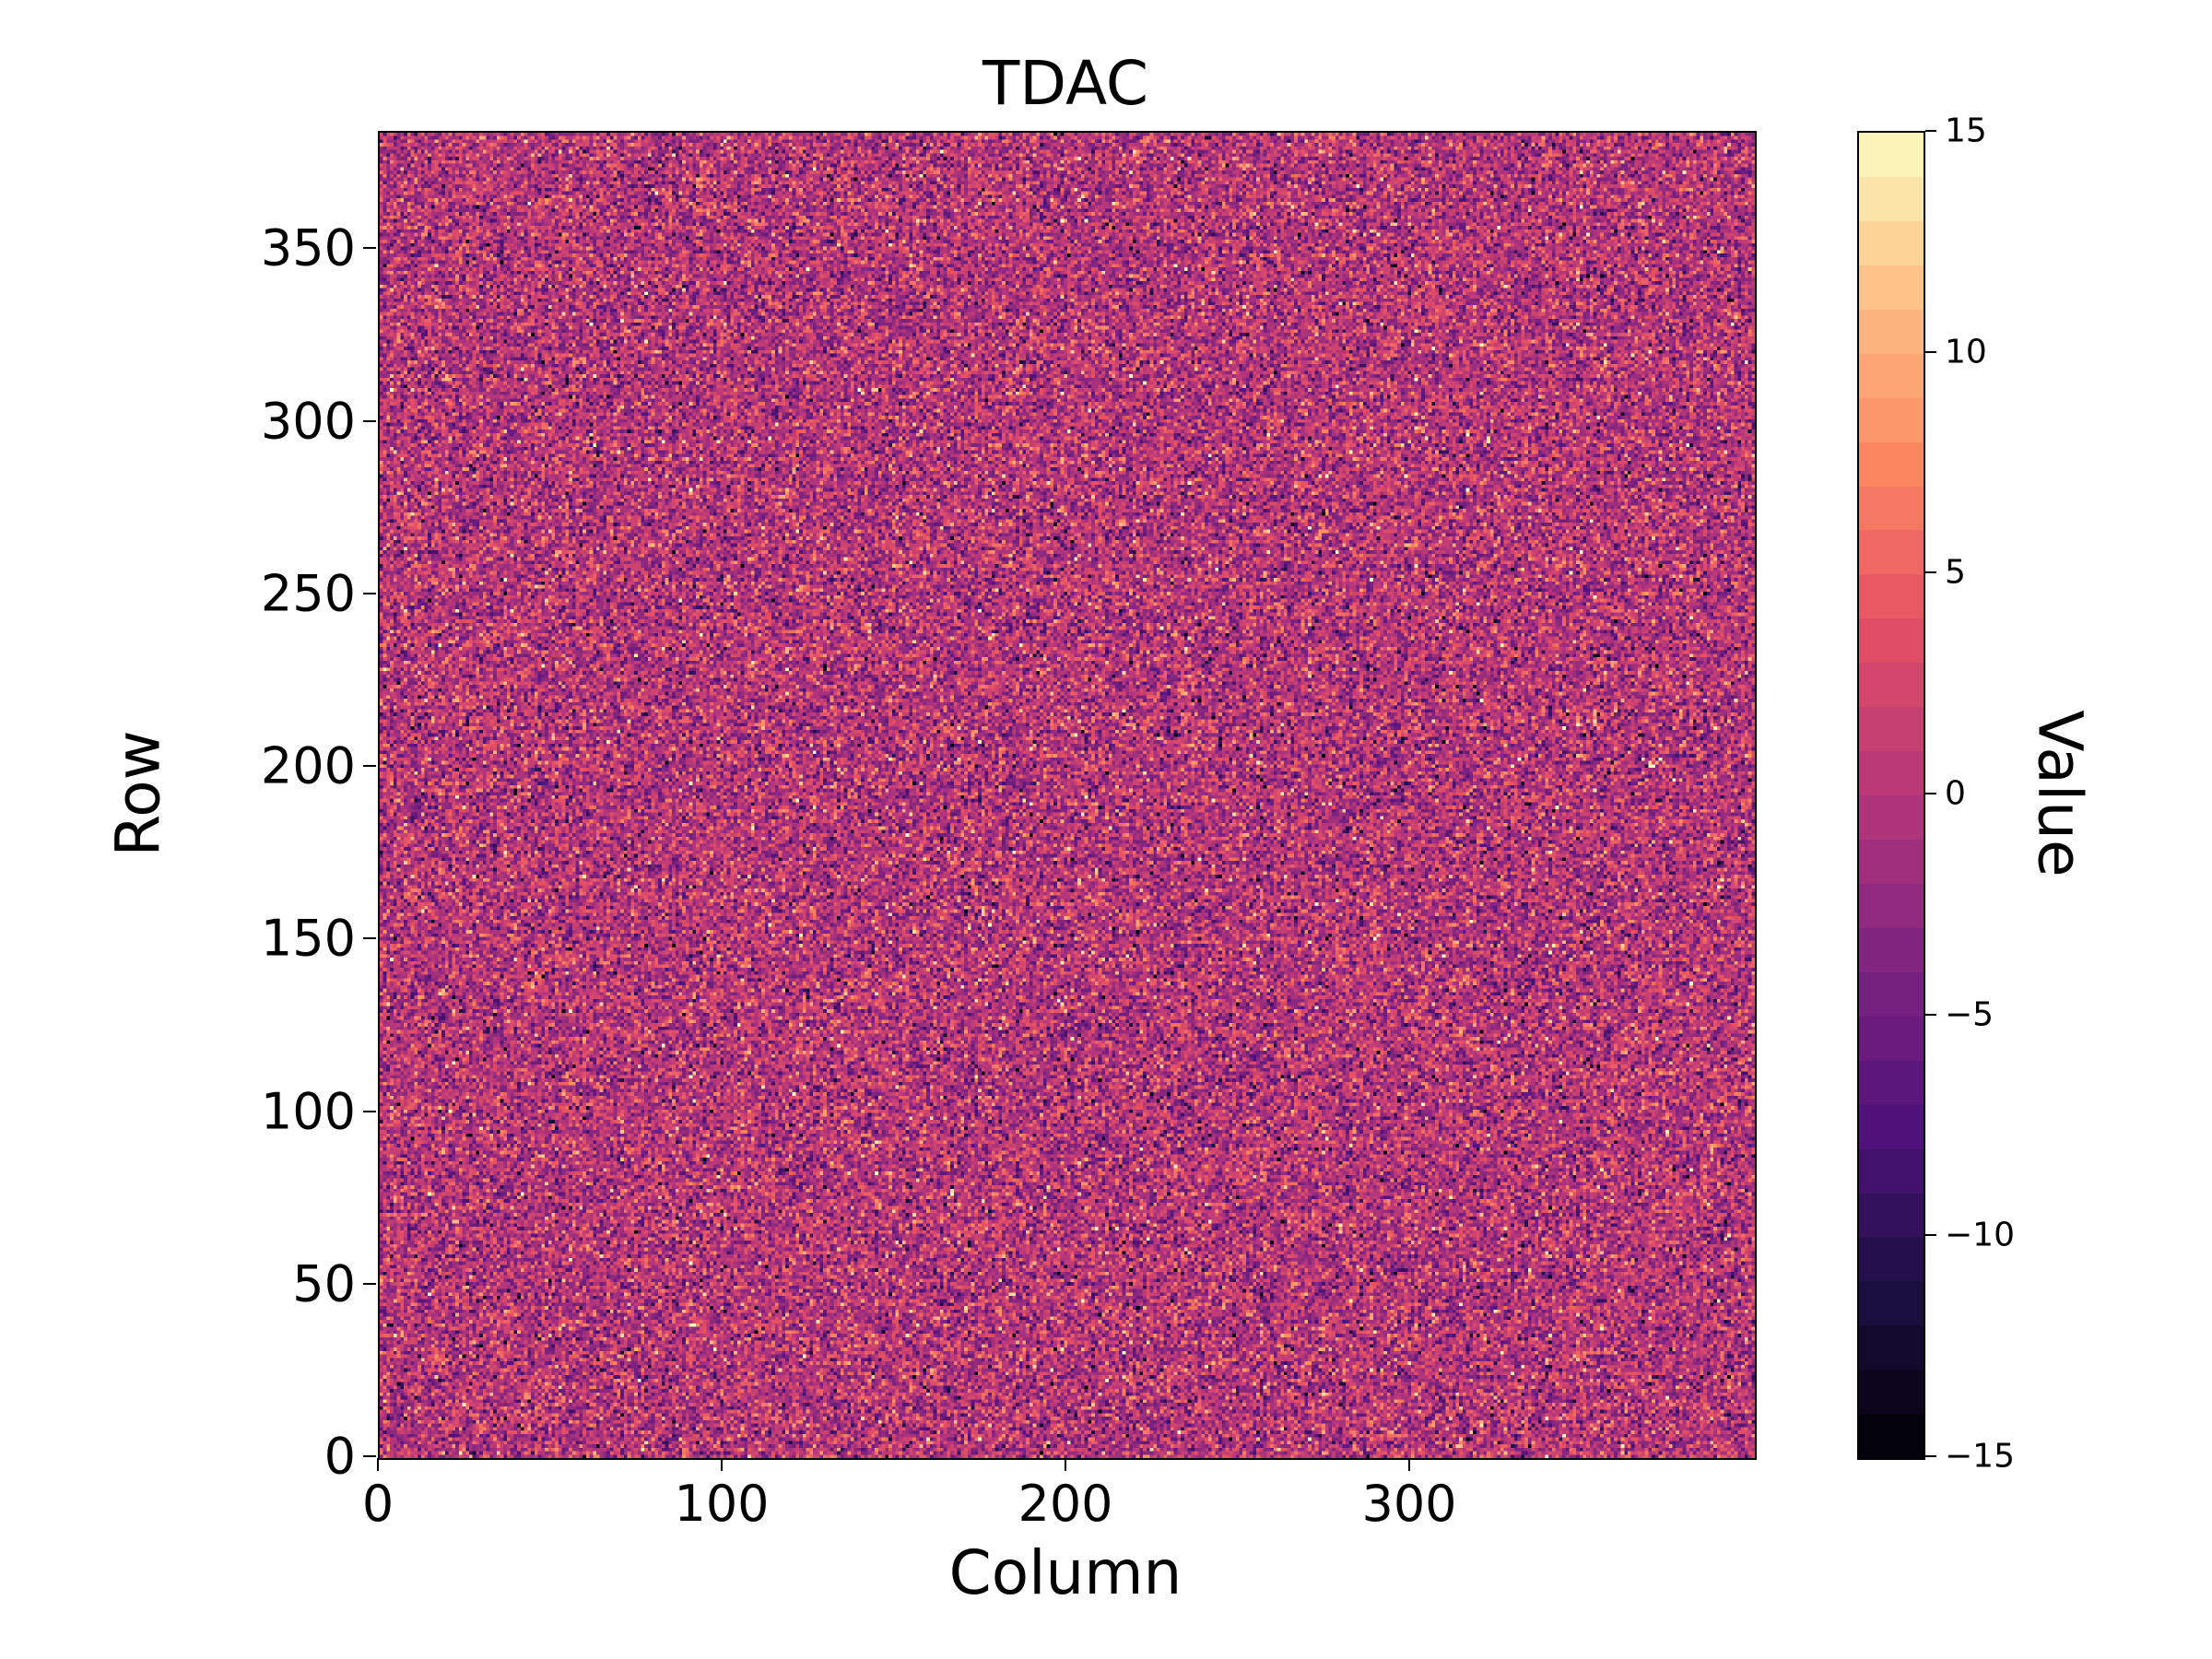 The width and height of the screenshot is (2212, 1659). Describe the element at coordinates (1409, 1504) in the screenshot. I see `x-tick-label: 300` at that location.